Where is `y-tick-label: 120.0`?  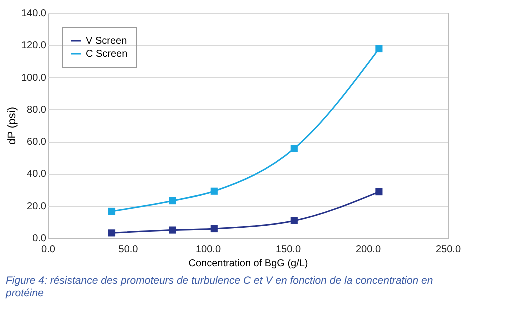
y-tick-label: 120.0 is located at coordinates (34, 46).